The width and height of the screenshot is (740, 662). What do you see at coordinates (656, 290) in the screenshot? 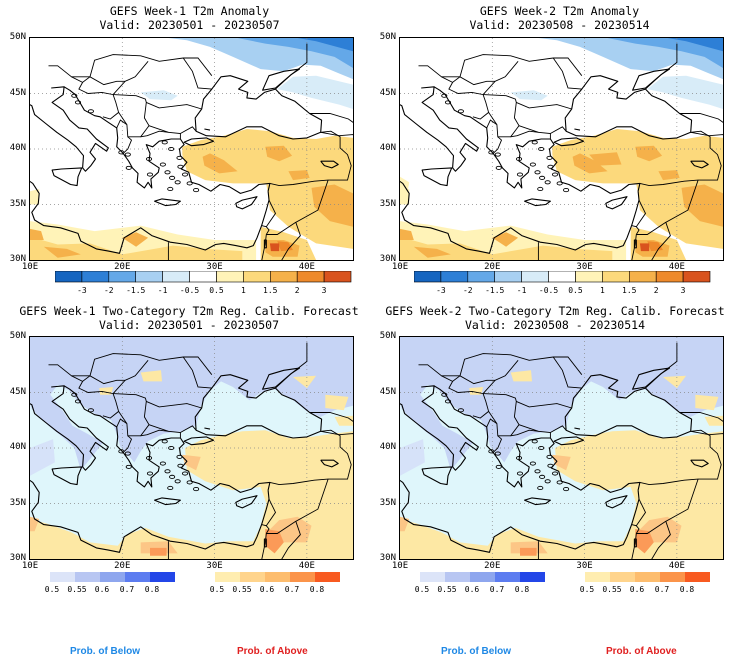
I see `anomaly-tick-label: 2` at bounding box center [656, 290].